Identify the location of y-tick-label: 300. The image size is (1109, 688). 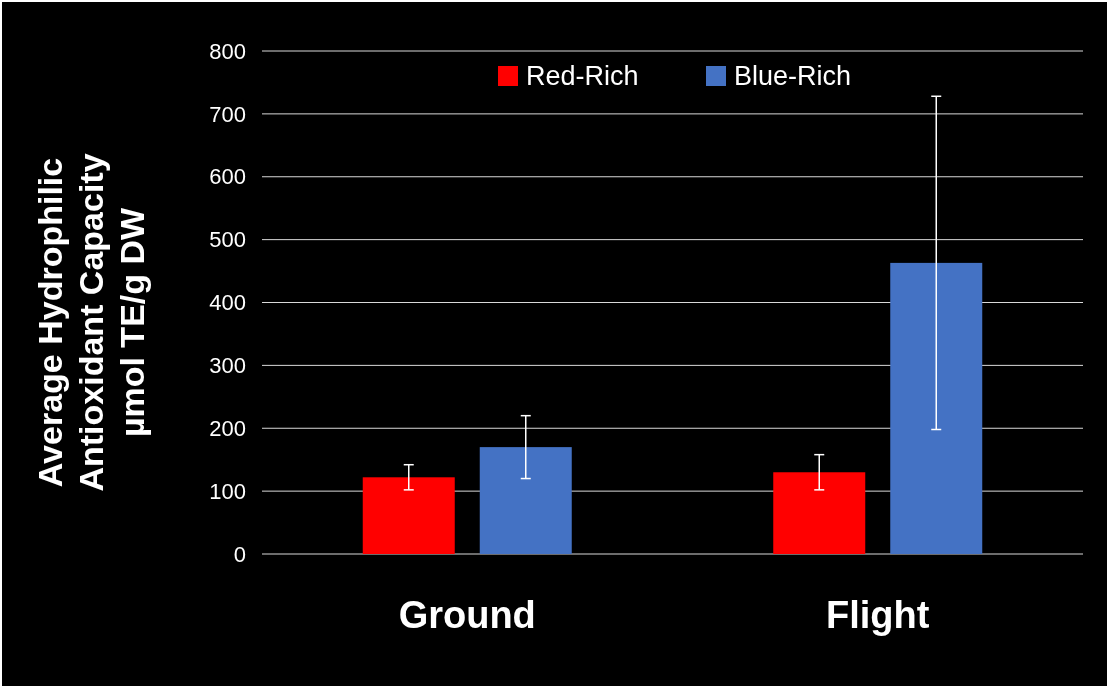
(227, 366).